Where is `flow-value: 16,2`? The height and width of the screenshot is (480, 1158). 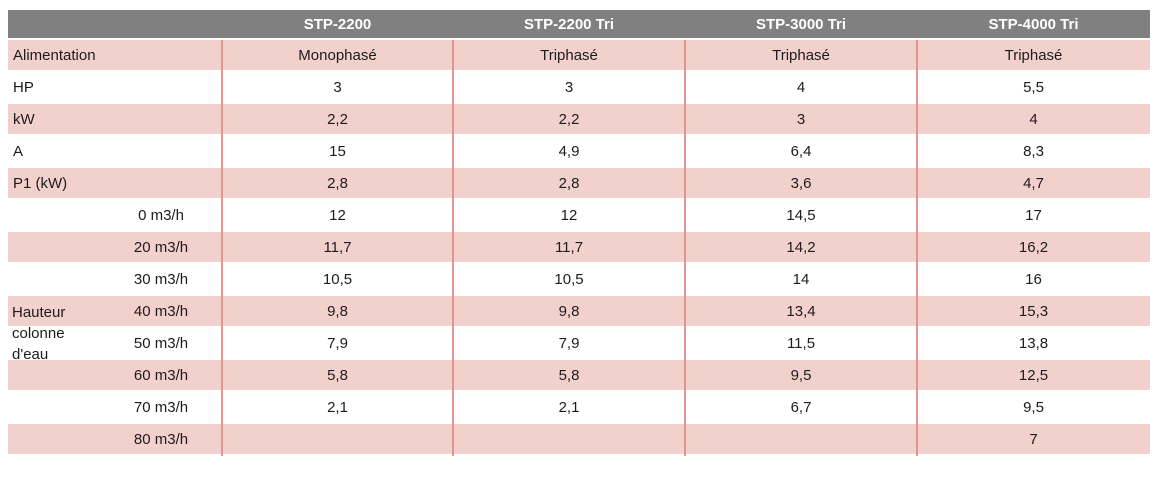
flow-value: 16,2 is located at coordinates (1033, 247).